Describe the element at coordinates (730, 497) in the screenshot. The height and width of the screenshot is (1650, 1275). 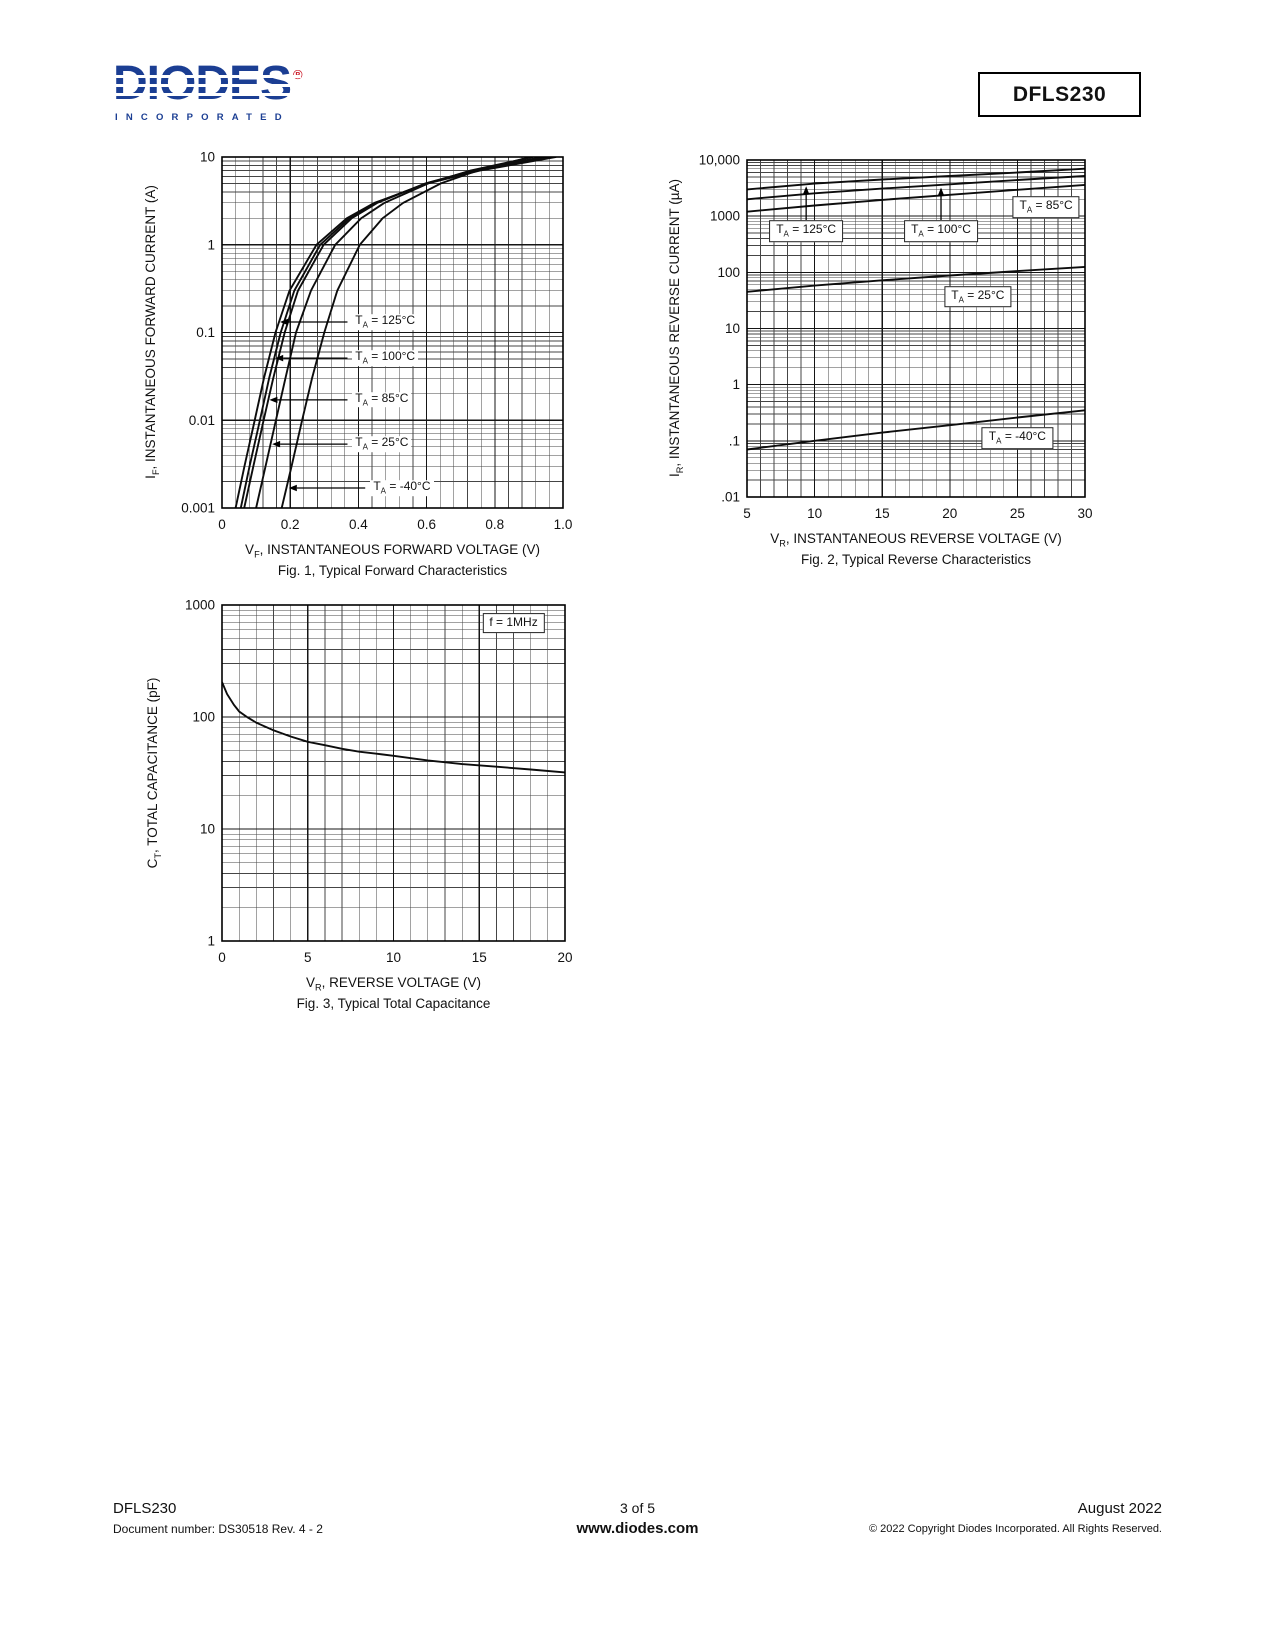
I see `svg-text: .01` at that location.